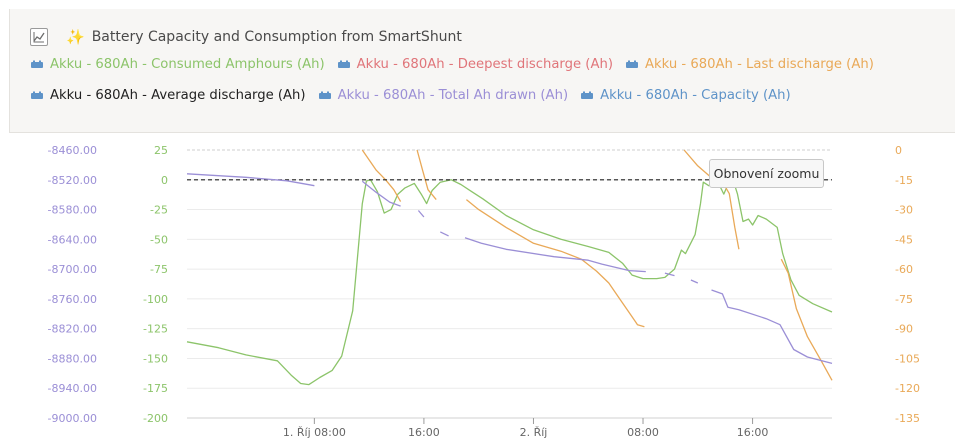 This screenshot has height=439, width=955. What do you see at coordinates (72, 239) in the screenshot?
I see `left-outer-tick-label: -8640.00` at bounding box center [72, 239].